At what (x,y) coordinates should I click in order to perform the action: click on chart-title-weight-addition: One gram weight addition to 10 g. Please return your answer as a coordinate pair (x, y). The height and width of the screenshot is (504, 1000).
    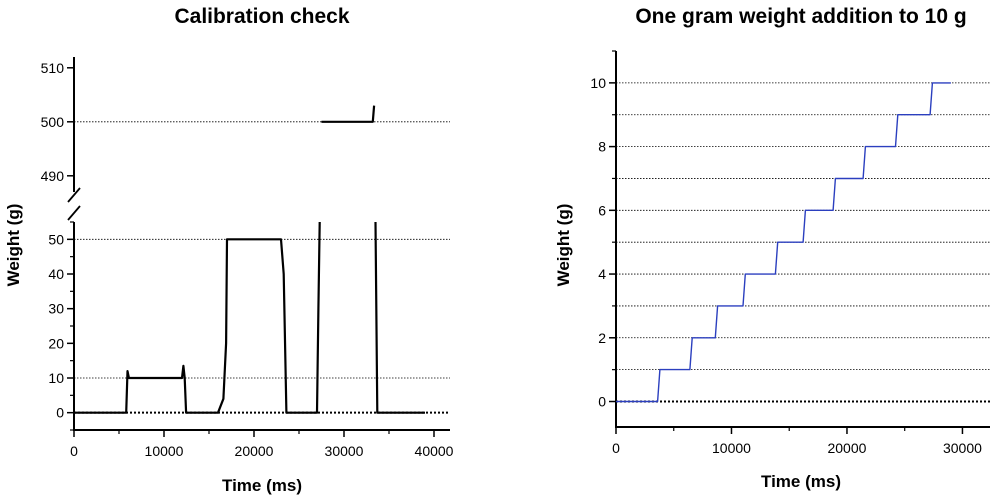
    Looking at the image, I should click on (800, 16).